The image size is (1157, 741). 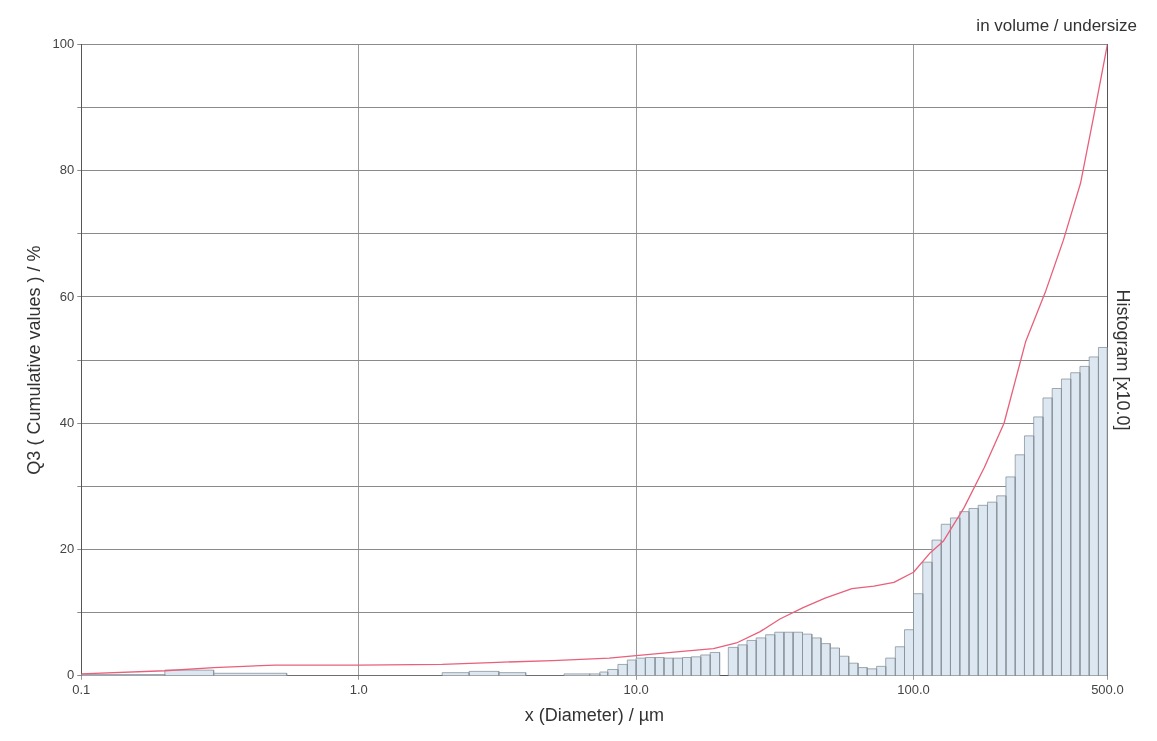 What do you see at coordinates (594, 715) in the screenshot?
I see `x-axis-title: x (Diameter) / µm` at bounding box center [594, 715].